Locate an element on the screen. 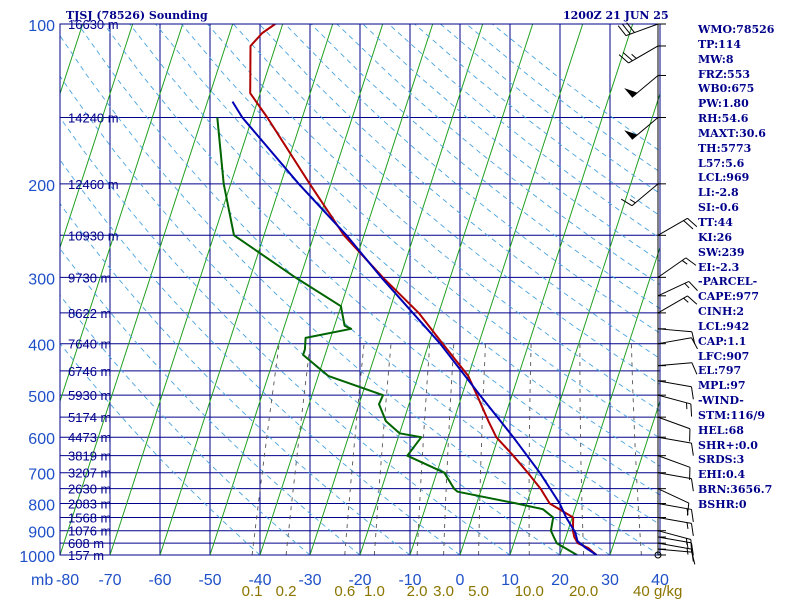 This screenshot has height=600, width=800. wind-barbs is located at coordinates (657, 293).